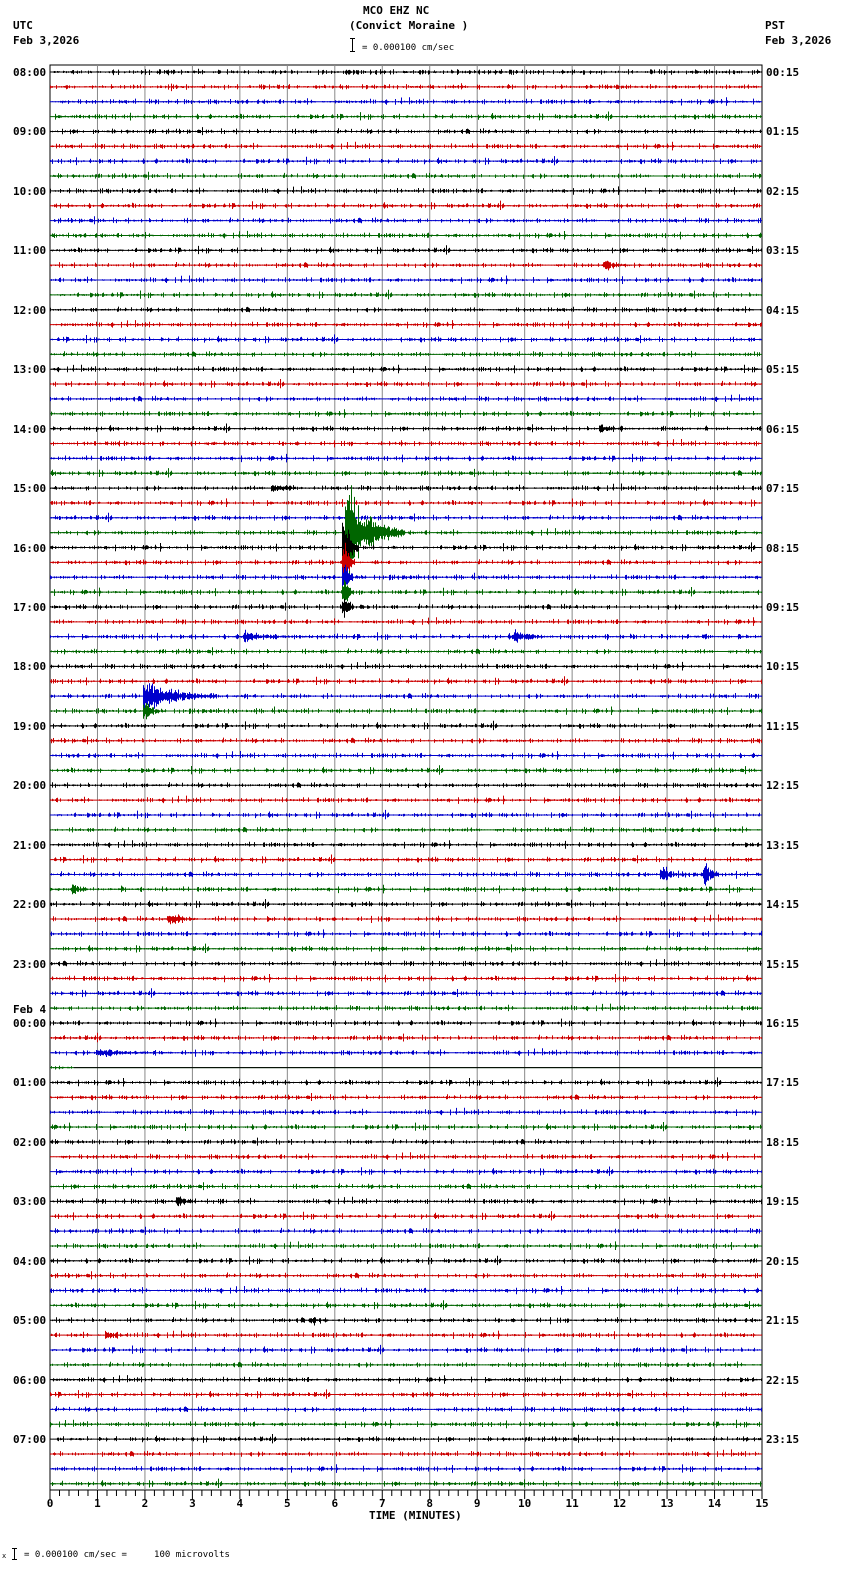 This screenshot has width=850, height=1584. I want to click on utc-hour-label: 09:00, so click(30, 132).